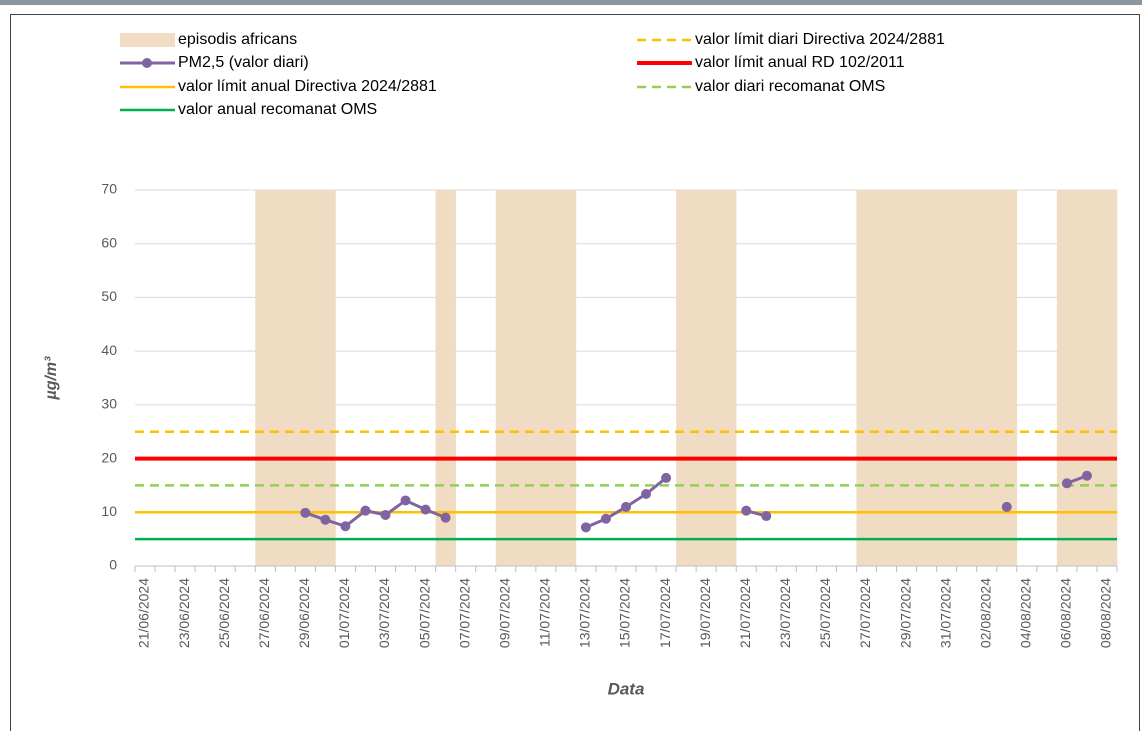 This screenshot has height=736, width=1142. I want to click on legend-label: valor límit anual Directiva 2024/2881, so click(307, 86).